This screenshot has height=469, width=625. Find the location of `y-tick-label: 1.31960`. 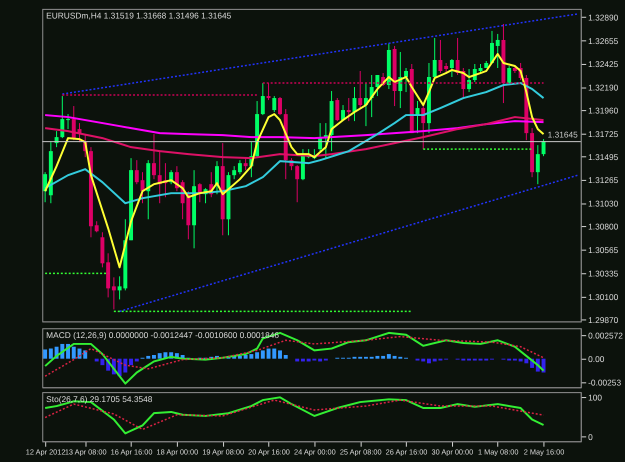

y-tick-label: 1.31960 is located at coordinates (603, 111).